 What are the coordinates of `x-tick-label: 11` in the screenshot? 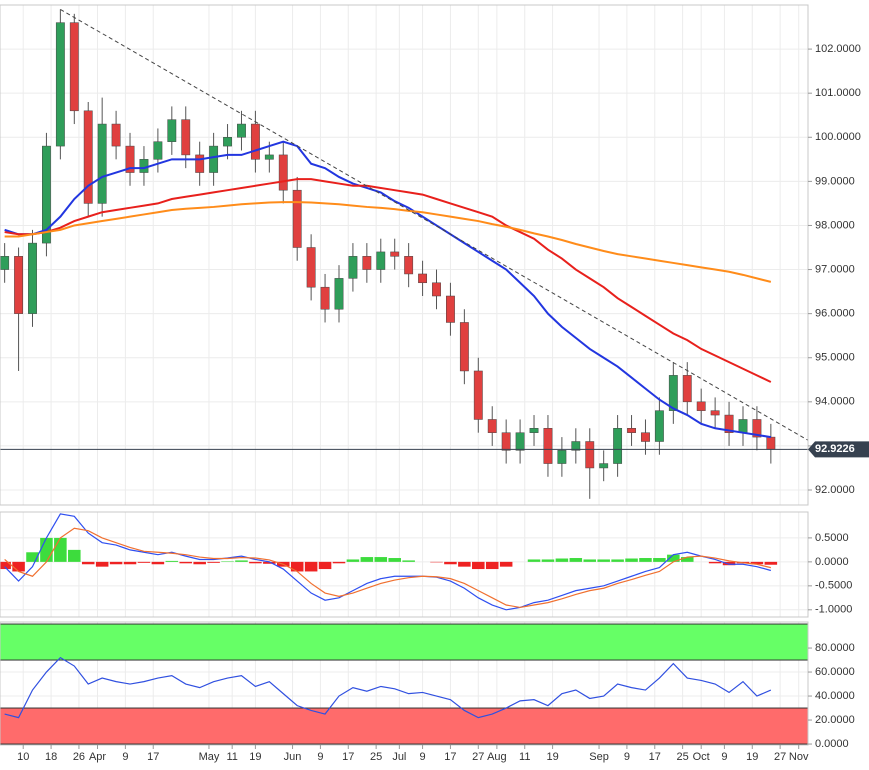 It's located at (231, 757).